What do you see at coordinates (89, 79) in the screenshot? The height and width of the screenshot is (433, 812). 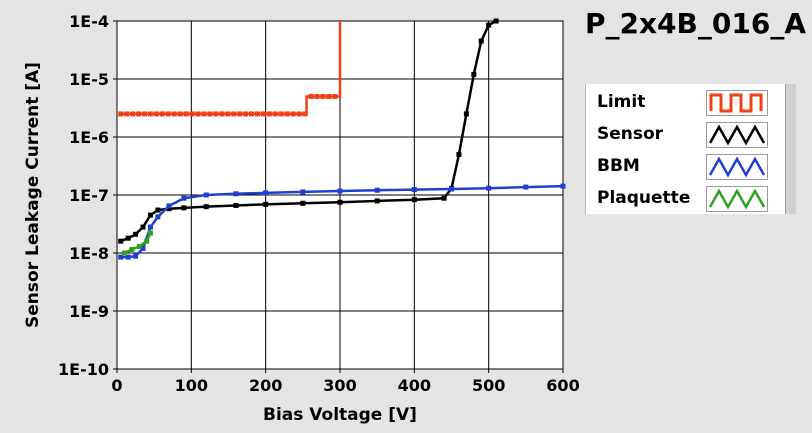 I see `y-tick-label: 1E-5` at bounding box center [89, 79].